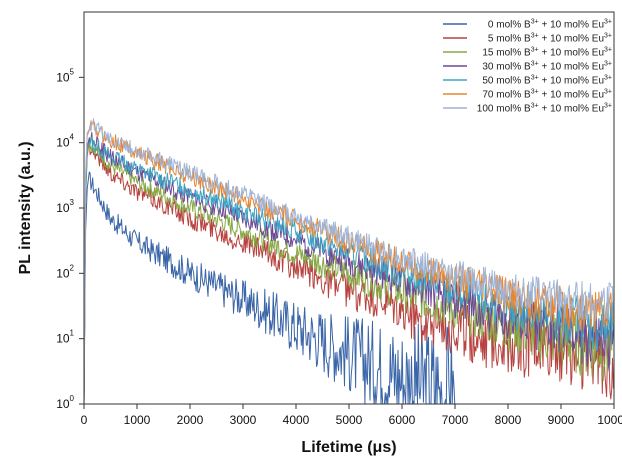 This screenshot has width=622, height=462. Describe the element at coordinates (547, 53) in the screenshot. I see `legend-entry: 15 mol% B3+ + 10 mol% Eu3+` at that location.